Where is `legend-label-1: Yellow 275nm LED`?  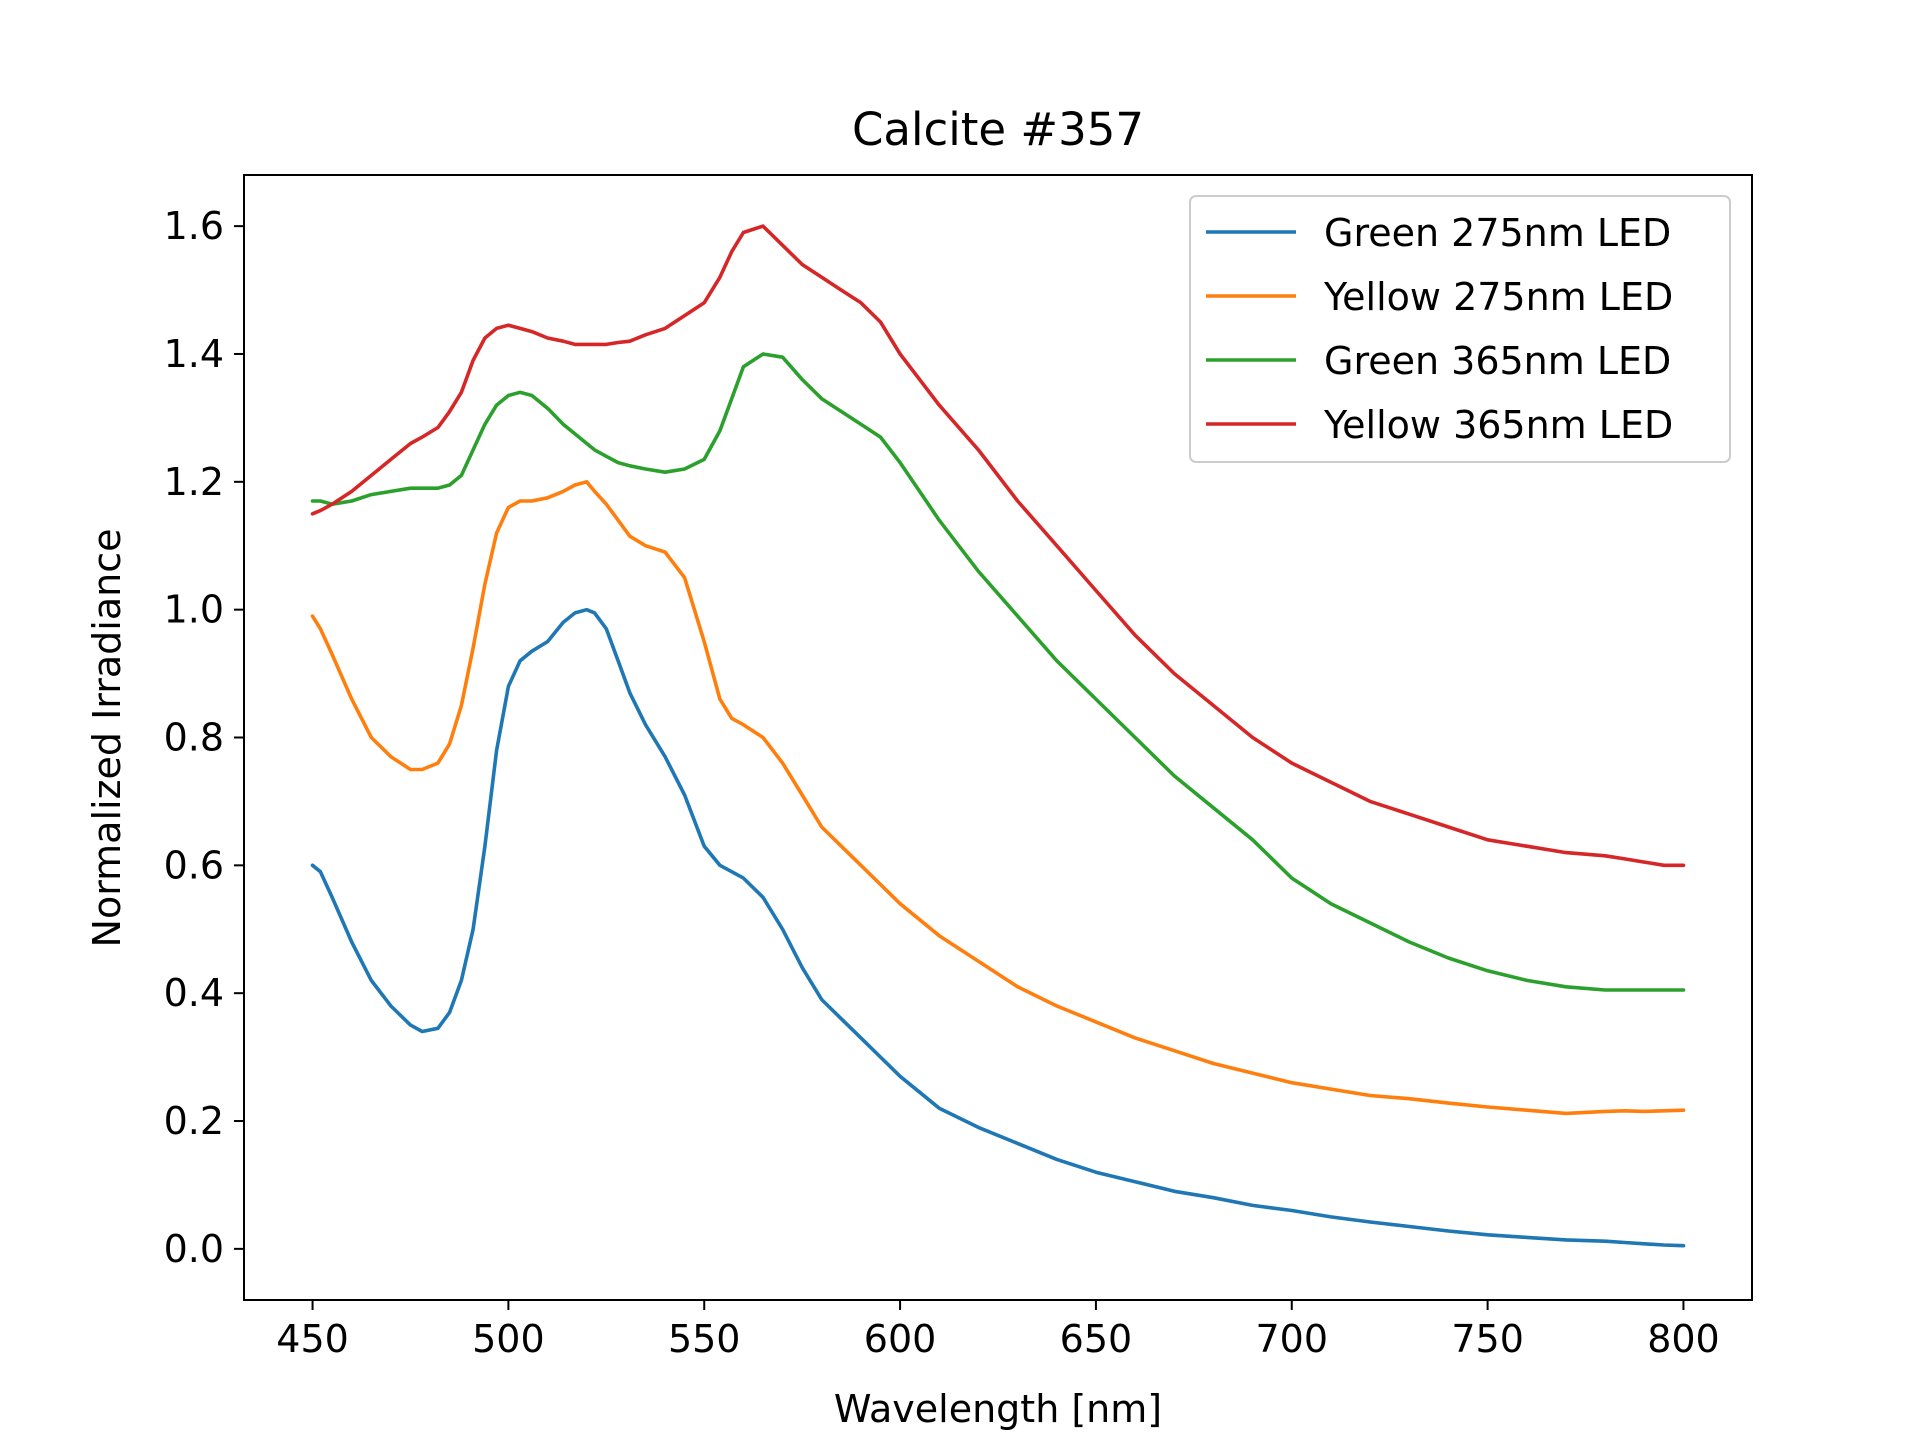
legend-label-1: Yellow 275nm LED is located at coordinates (1498, 297).